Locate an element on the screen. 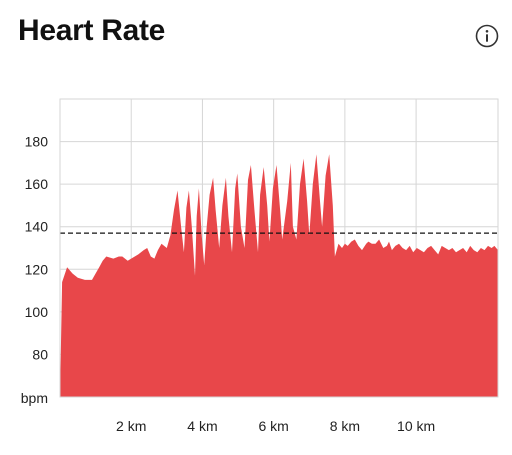  y-tick-label: 80 is located at coordinates (40, 354).